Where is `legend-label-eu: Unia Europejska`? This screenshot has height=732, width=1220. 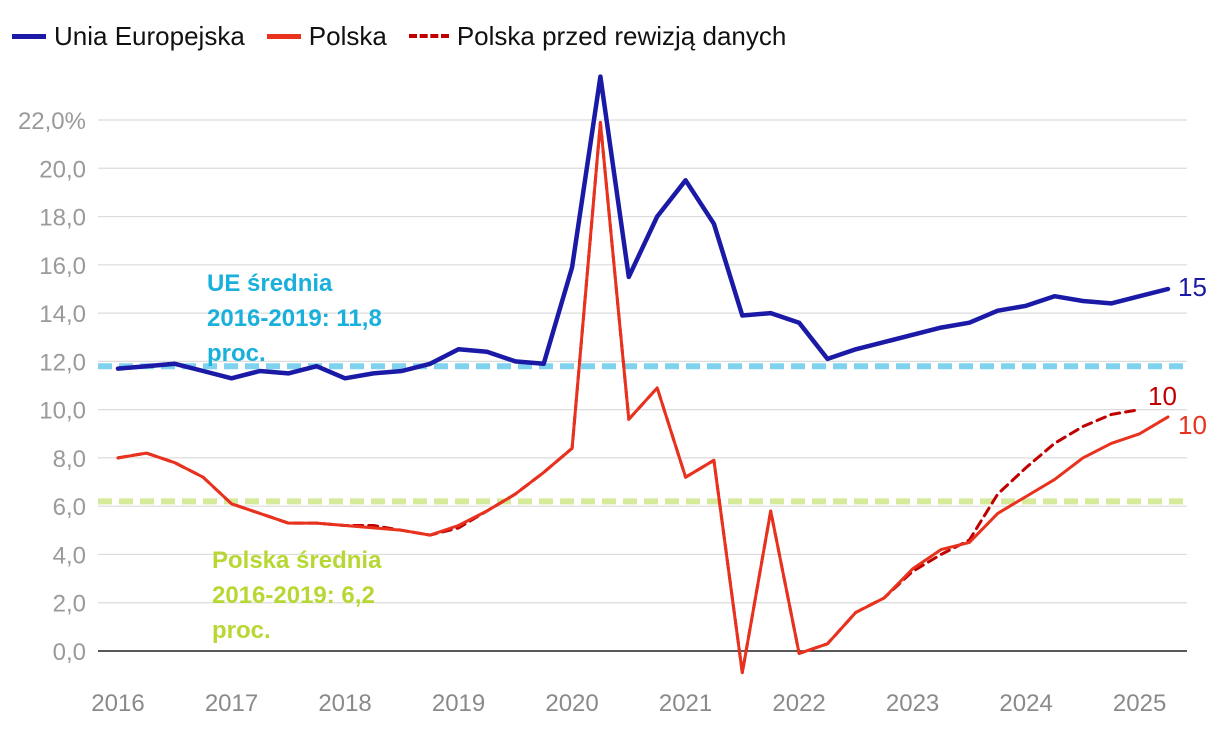 legend-label-eu: Unia Europejska is located at coordinates (149, 35).